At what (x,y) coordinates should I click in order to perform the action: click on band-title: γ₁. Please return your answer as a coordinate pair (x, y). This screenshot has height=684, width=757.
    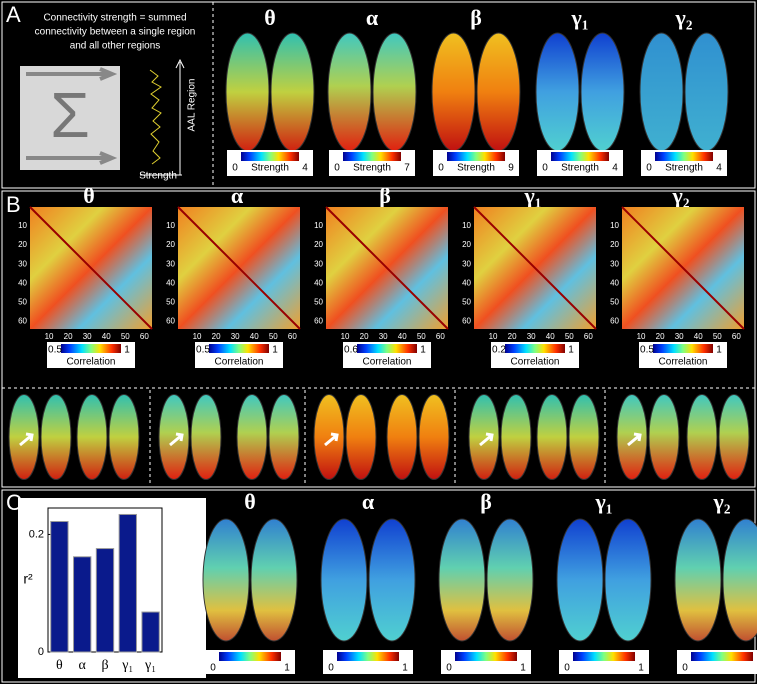
    Looking at the image, I should click on (580, 17).